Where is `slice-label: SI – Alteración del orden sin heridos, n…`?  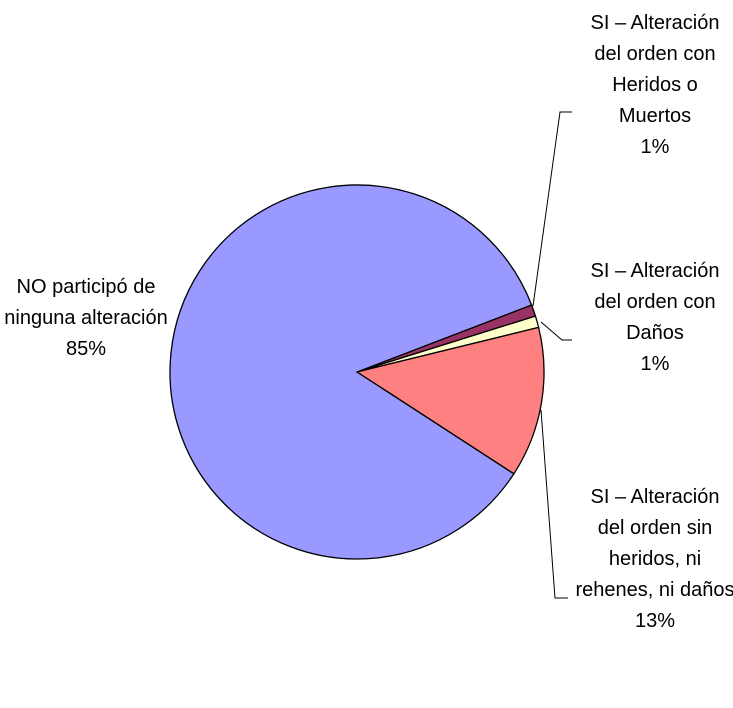 slice-label: SI – Alteración del orden sin heridos, n… is located at coordinates (654, 559).